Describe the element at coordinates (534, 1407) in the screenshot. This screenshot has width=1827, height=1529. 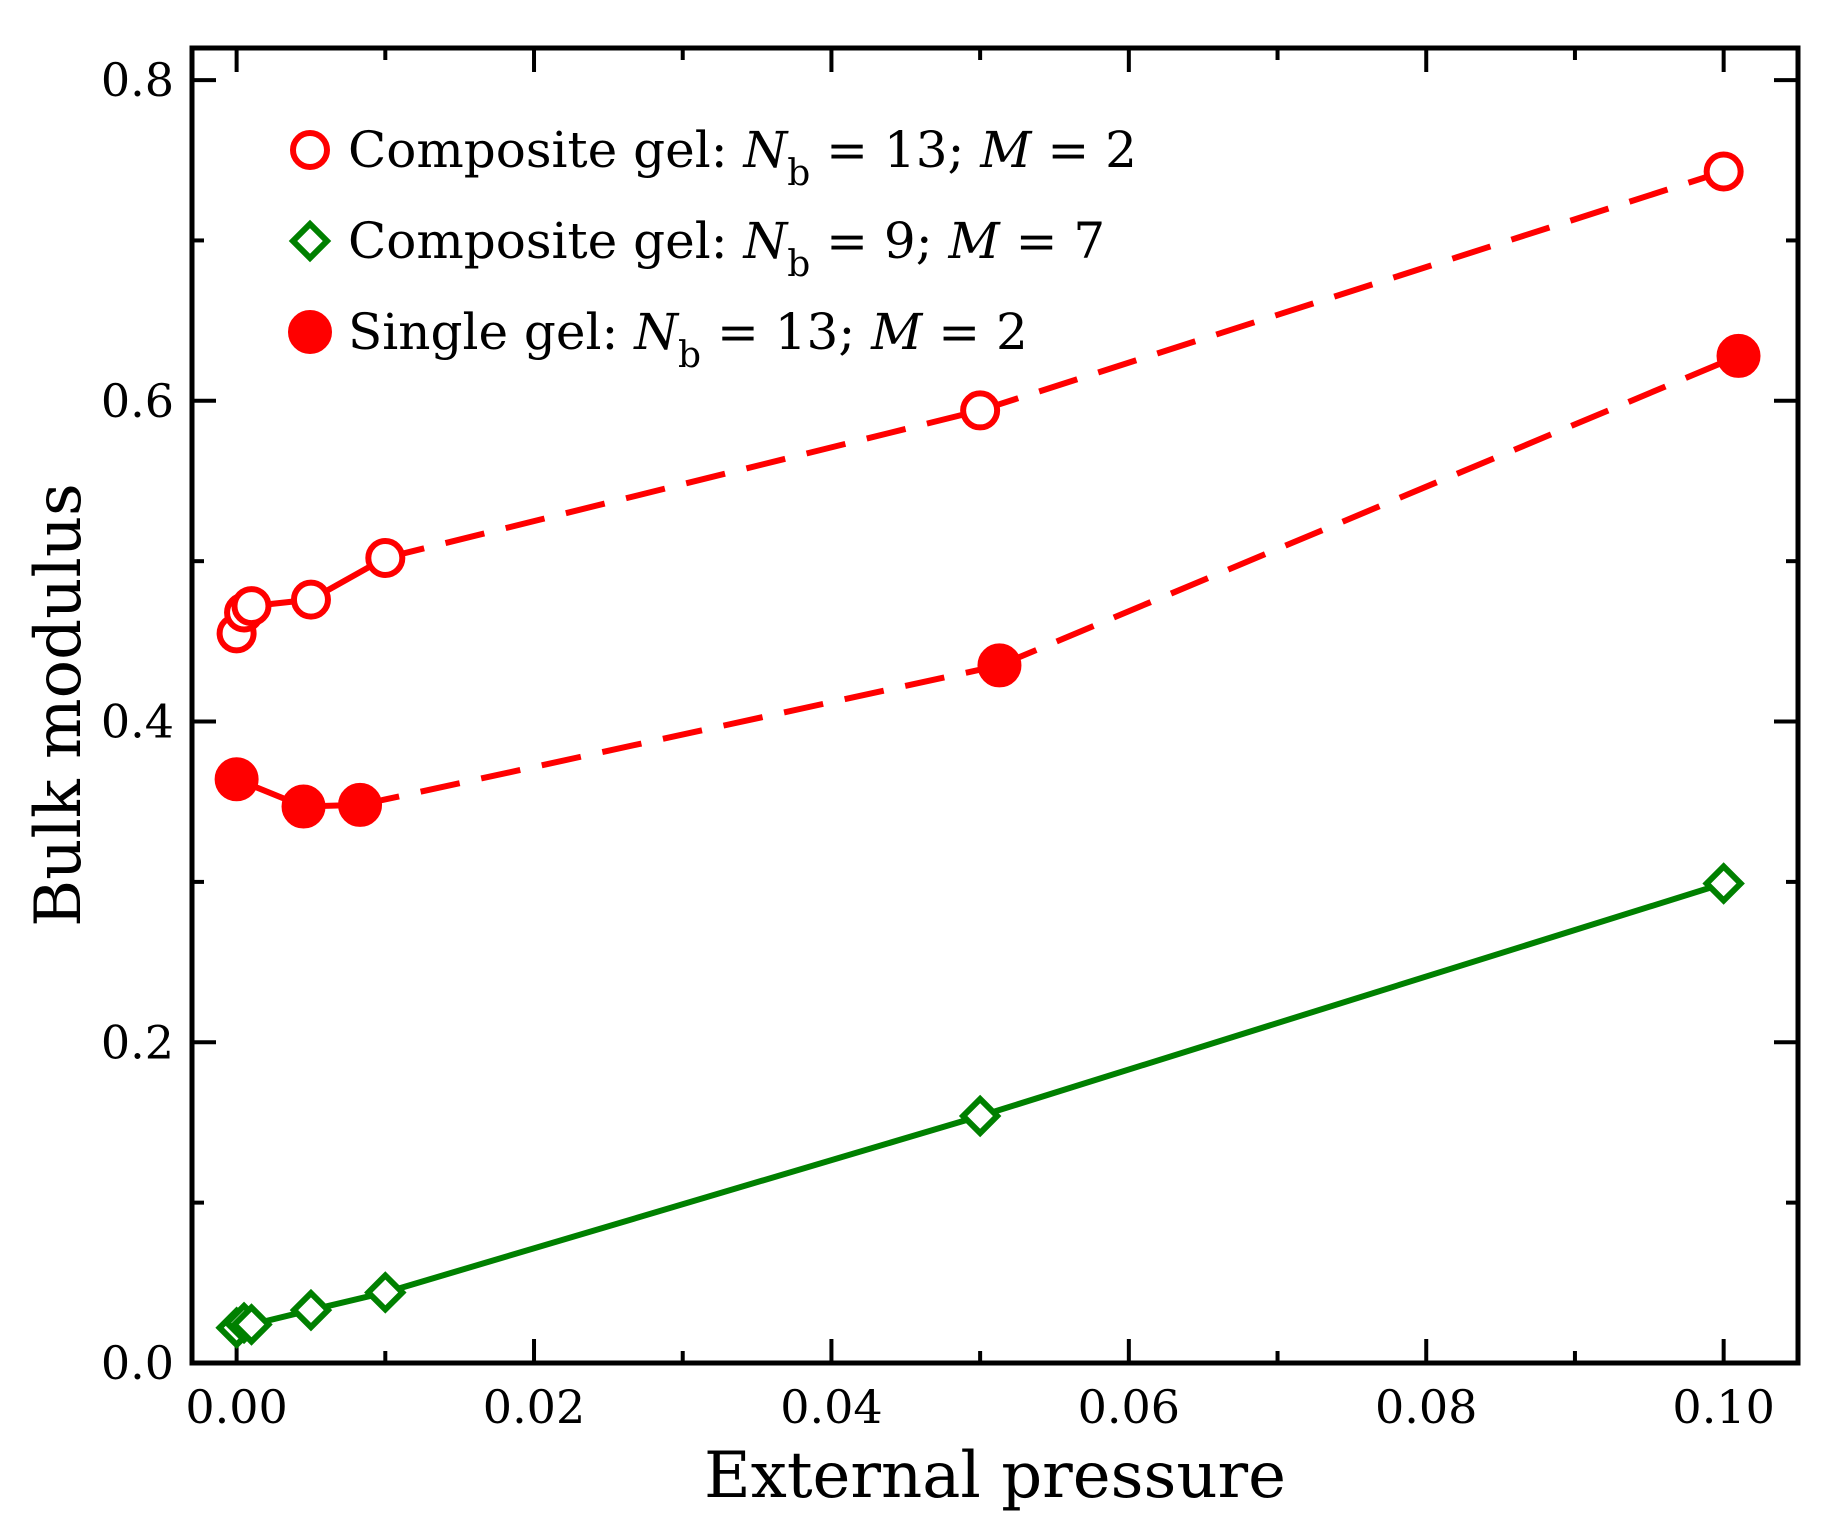
I see `x-tick-label: 0.02` at that location.